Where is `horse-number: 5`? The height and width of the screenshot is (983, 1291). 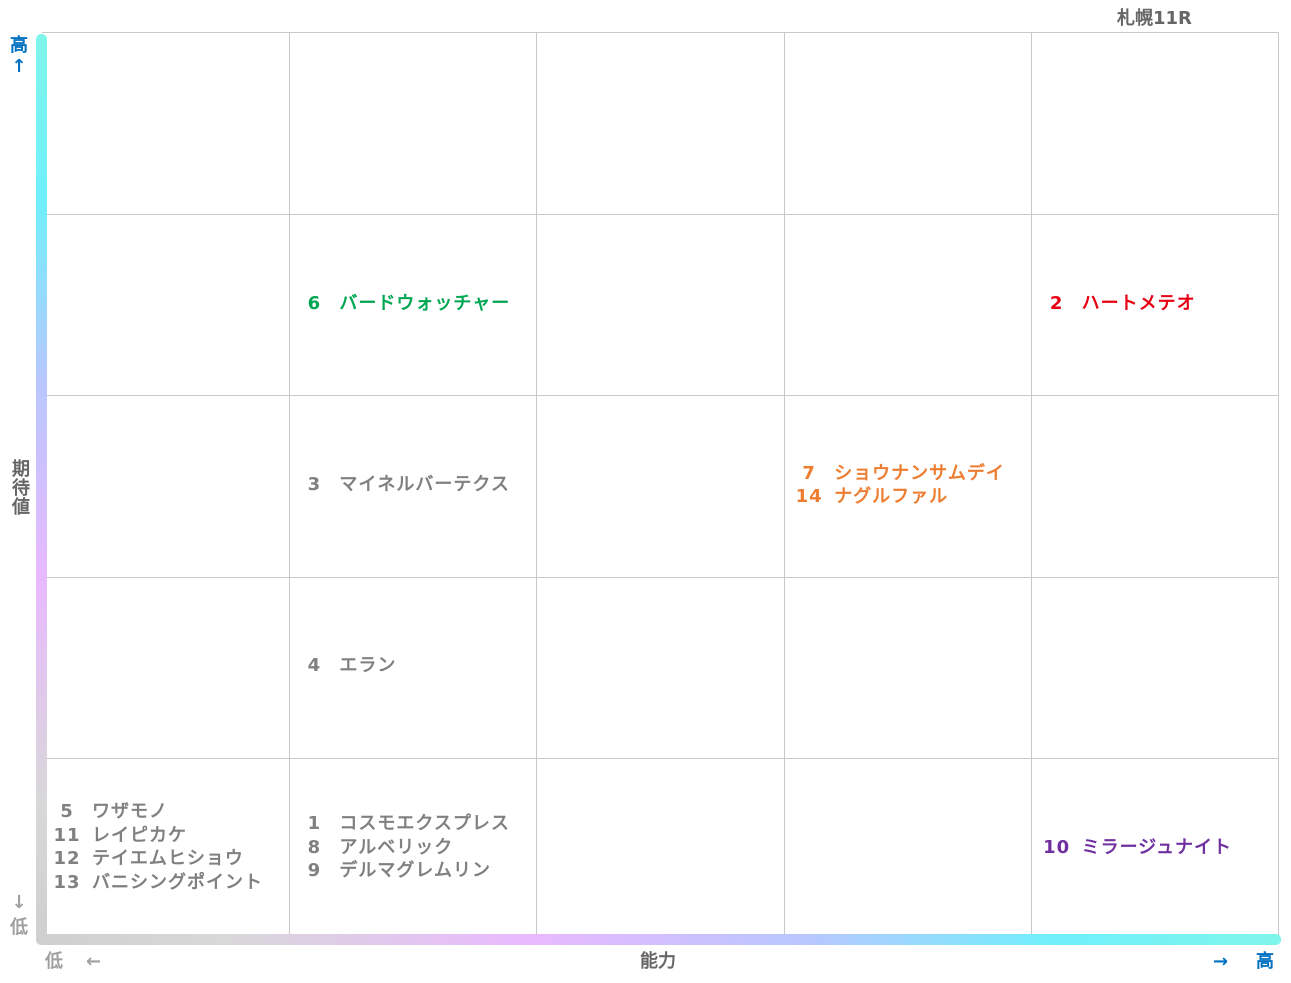 horse-number: 5 is located at coordinates (67, 812).